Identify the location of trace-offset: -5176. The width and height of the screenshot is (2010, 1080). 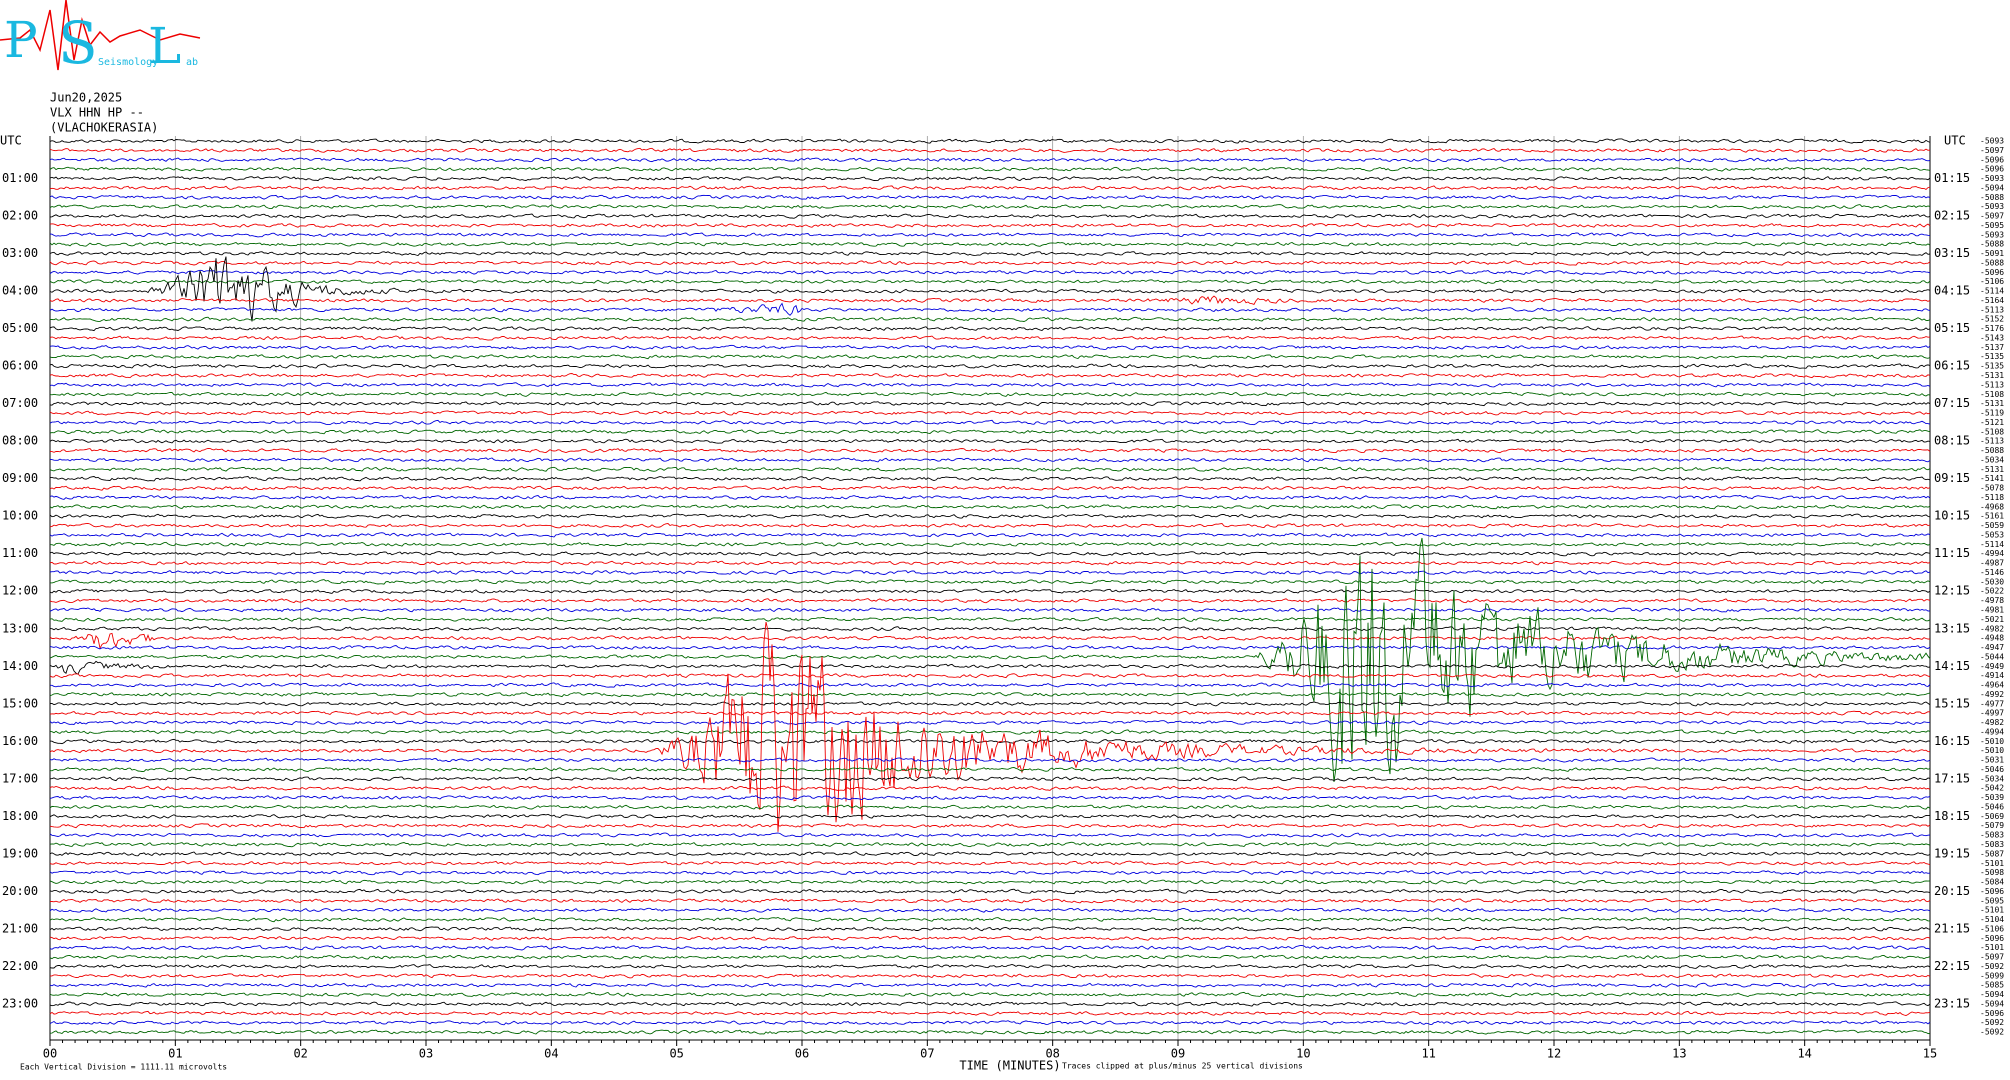
(1992, 328).